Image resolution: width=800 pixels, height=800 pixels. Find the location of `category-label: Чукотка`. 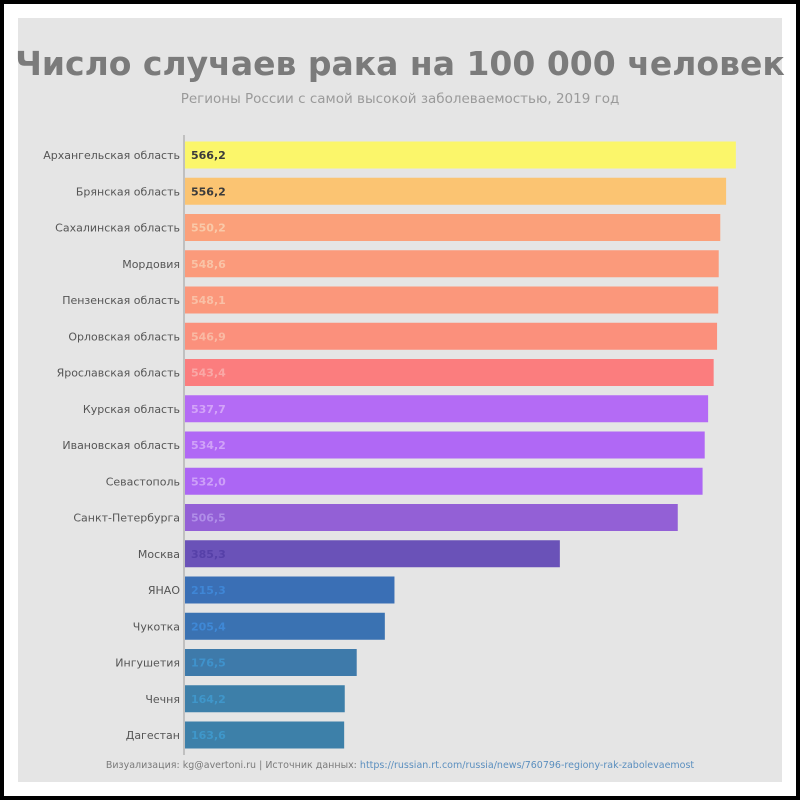

category-label: Чукотка is located at coordinates (156, 626).